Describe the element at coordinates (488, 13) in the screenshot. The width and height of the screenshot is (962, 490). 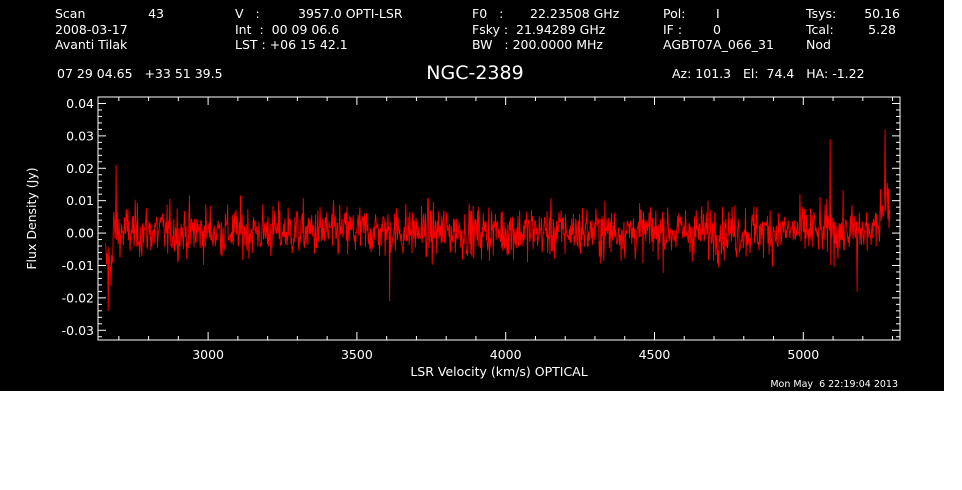
I see `rest-frequency-label: F0 :` at that location.